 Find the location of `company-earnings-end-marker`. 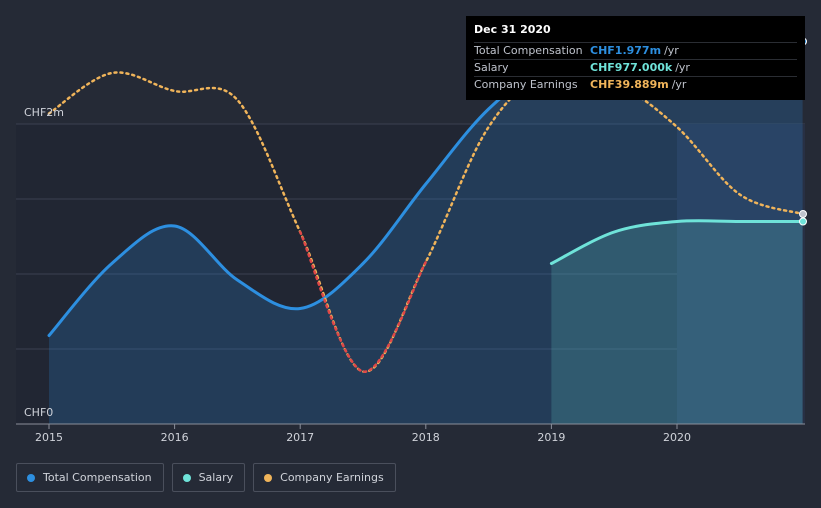

company-earnings-end-marker is located at coordinates (803, 214).